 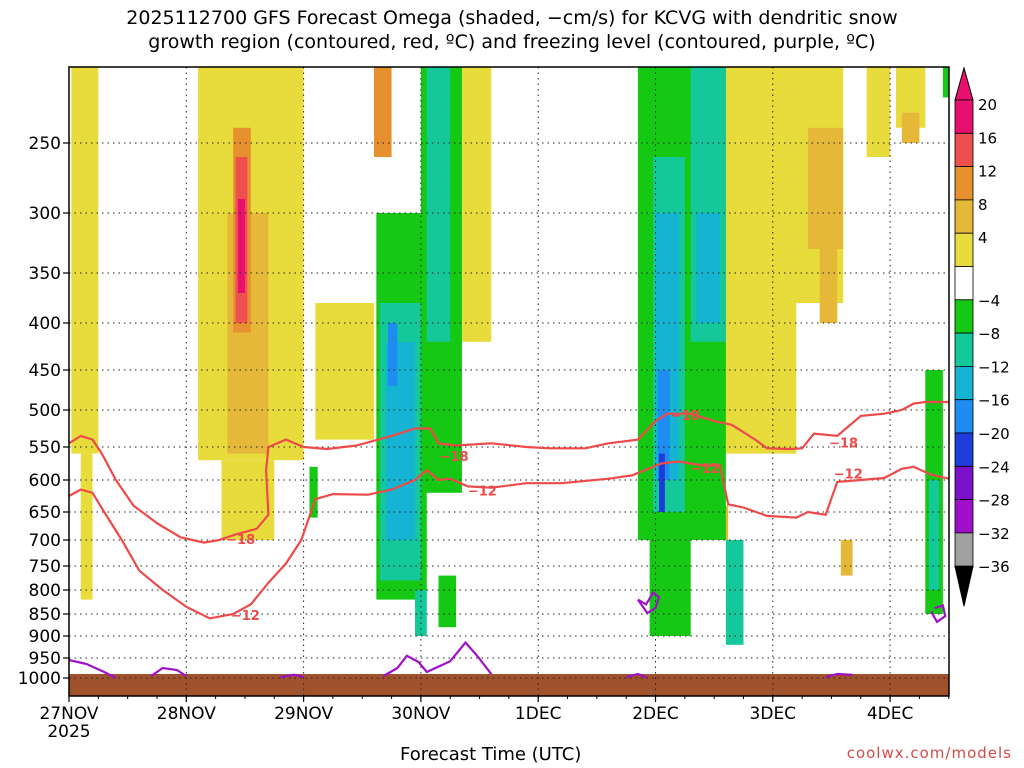 What do you see at coordinates (994, 434) in the screenshot?
I see `colorbar-tick-label: −20` at bounding box center [994, 434].